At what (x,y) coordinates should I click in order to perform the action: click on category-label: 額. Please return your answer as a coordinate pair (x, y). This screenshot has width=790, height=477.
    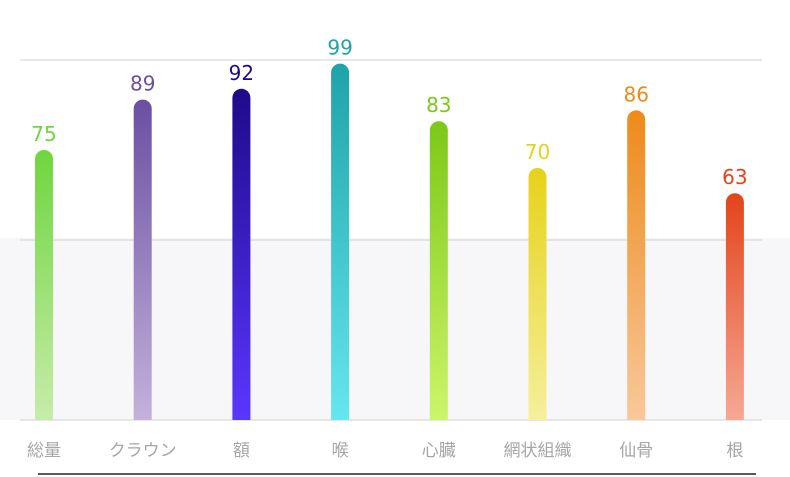
    Looking at the image, I should click on (241, 451).